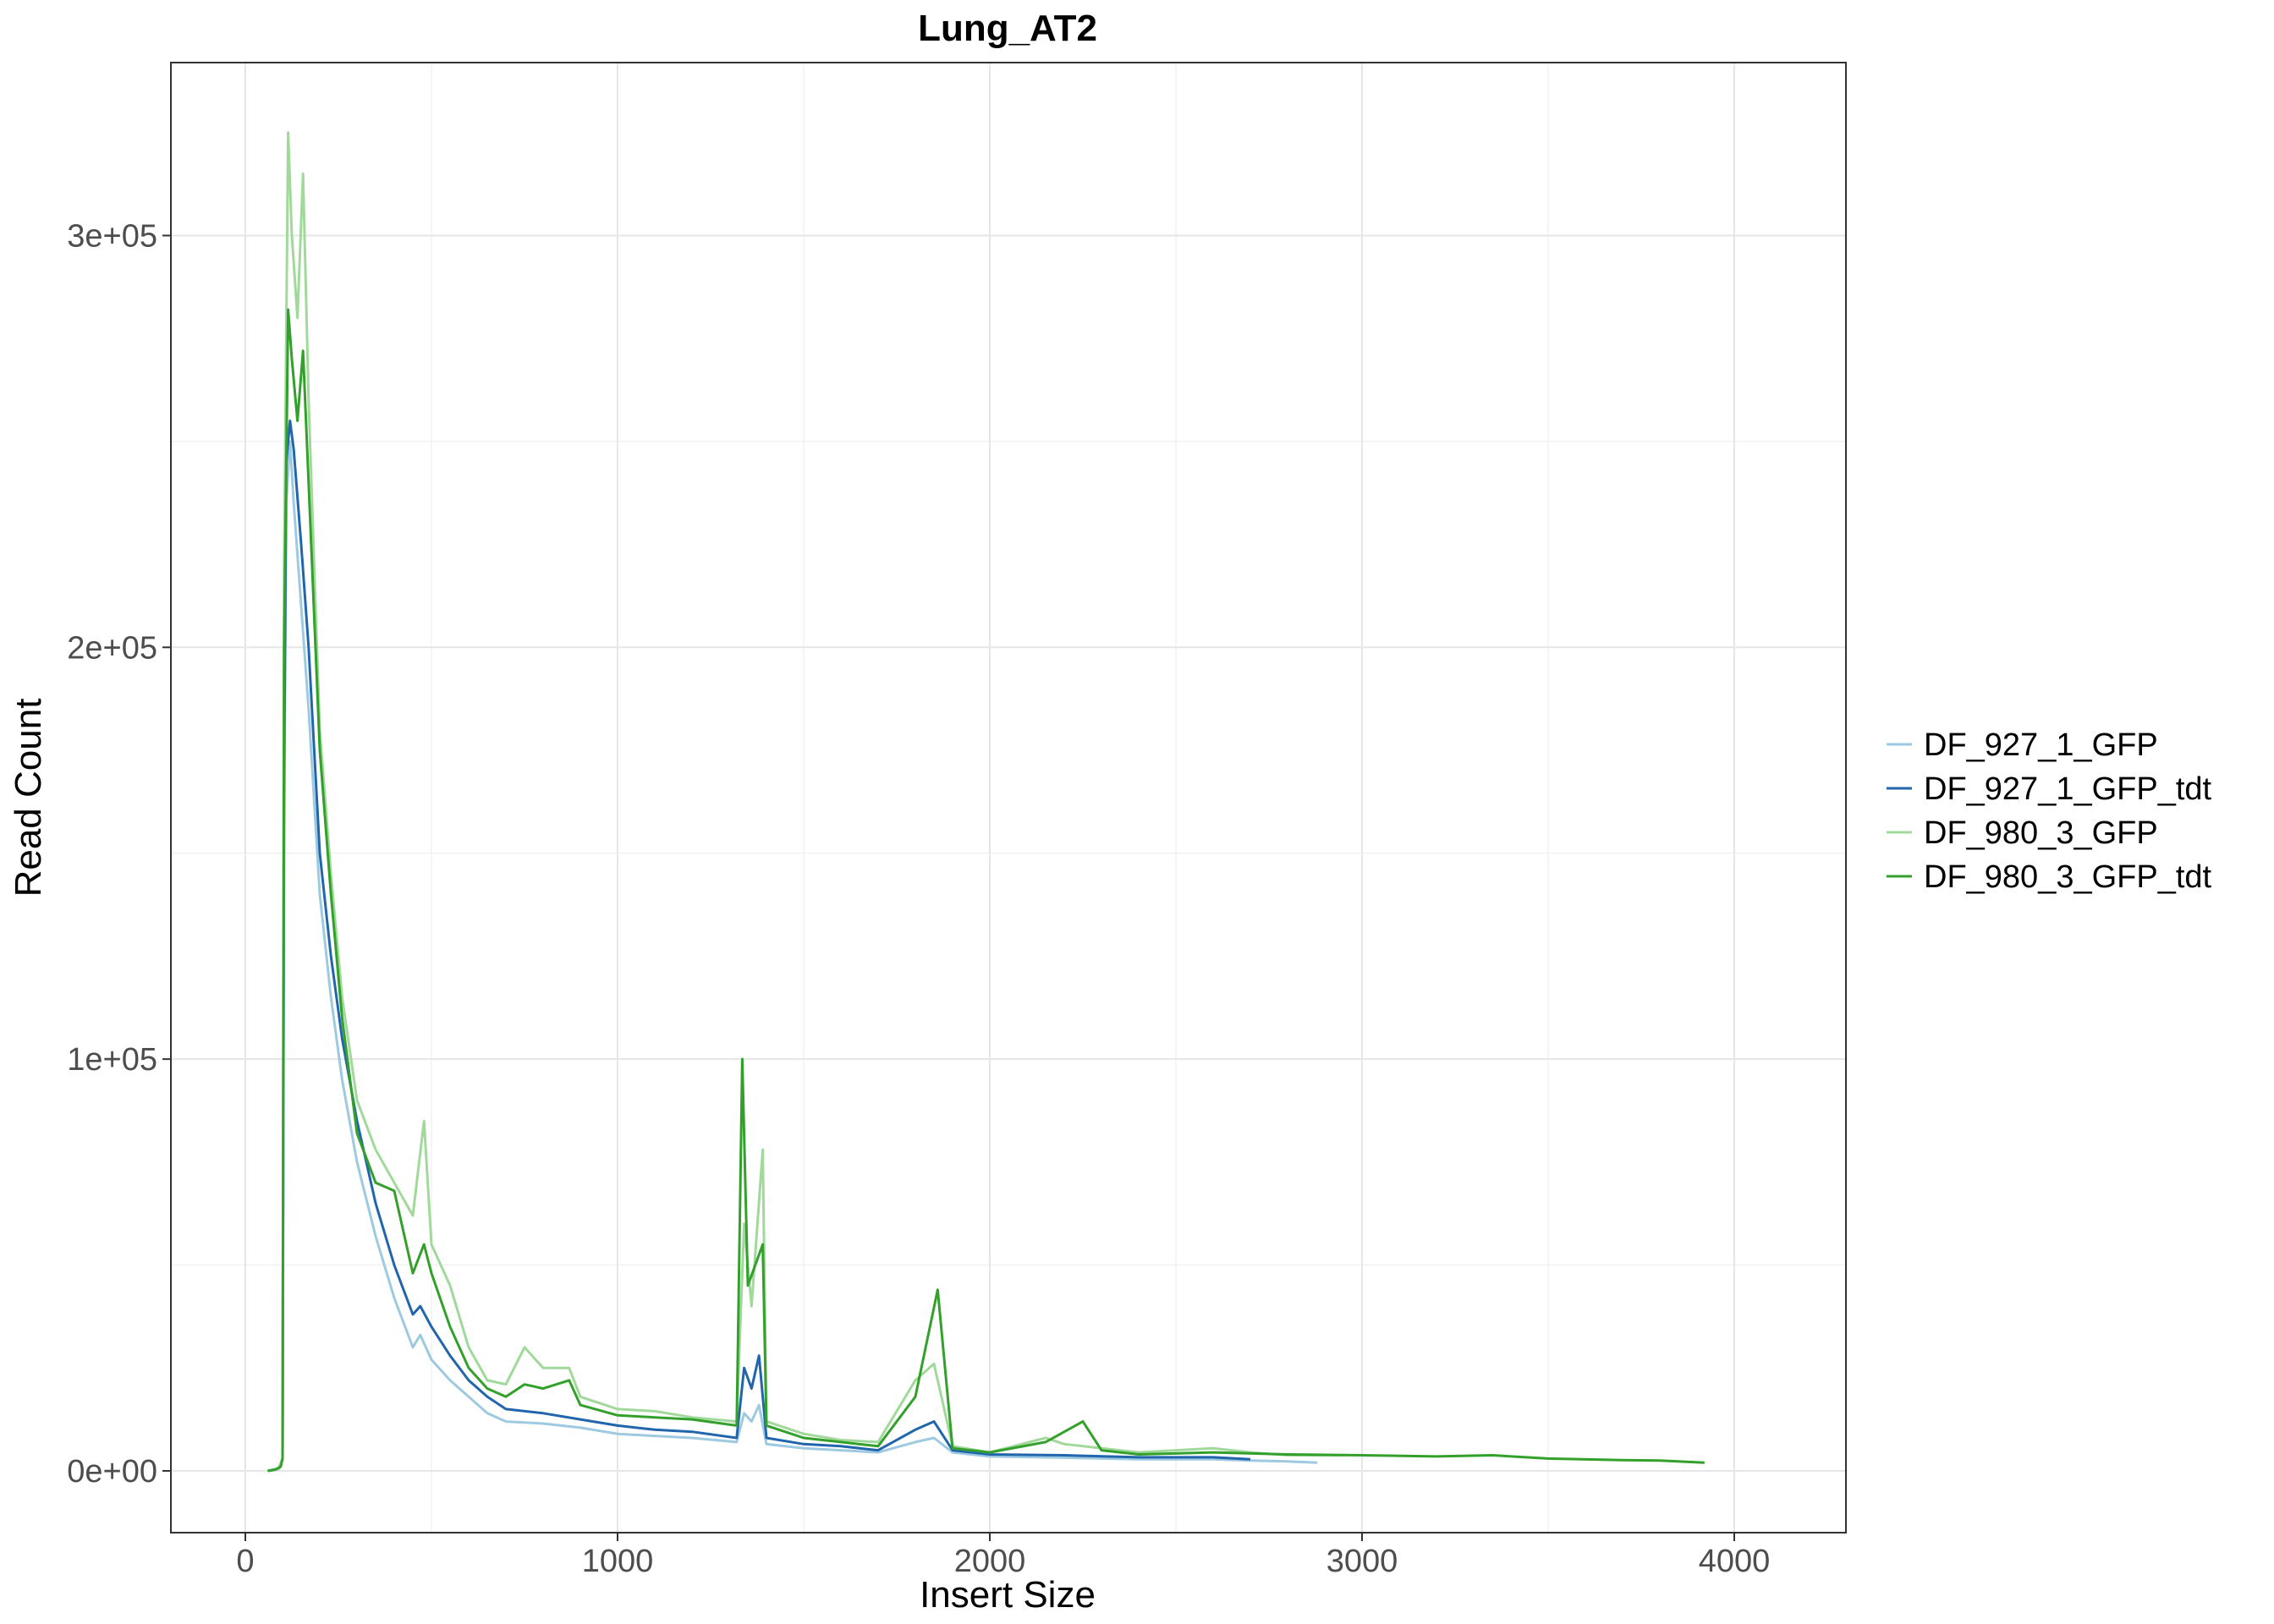  What do you see at coordinates (2041, 745) in the screenshot?
I see `legend-label: DF_927_1_GFP` at bounding box center [2041, 745].